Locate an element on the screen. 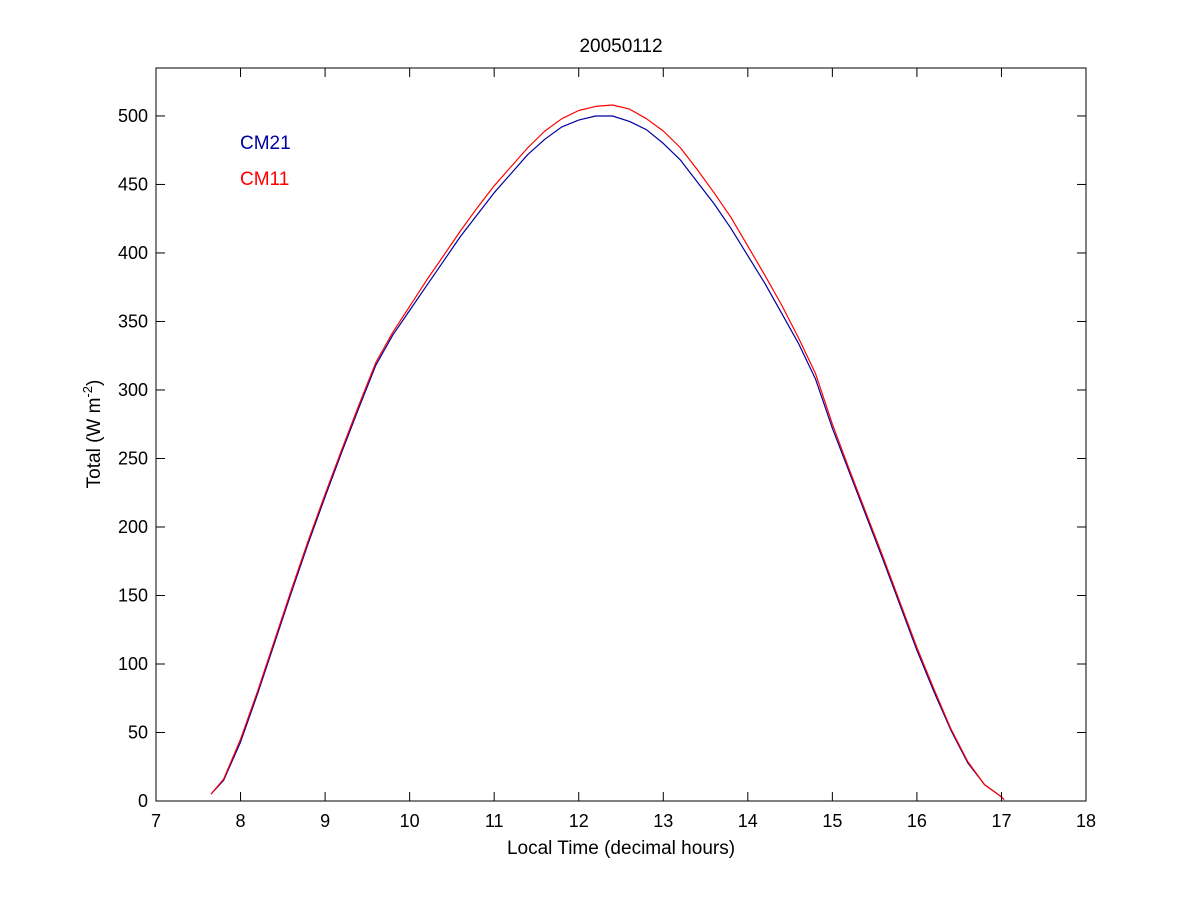 The image size is (1200, 900). y-tick-label: 50 is located at coordinates (138, 732).